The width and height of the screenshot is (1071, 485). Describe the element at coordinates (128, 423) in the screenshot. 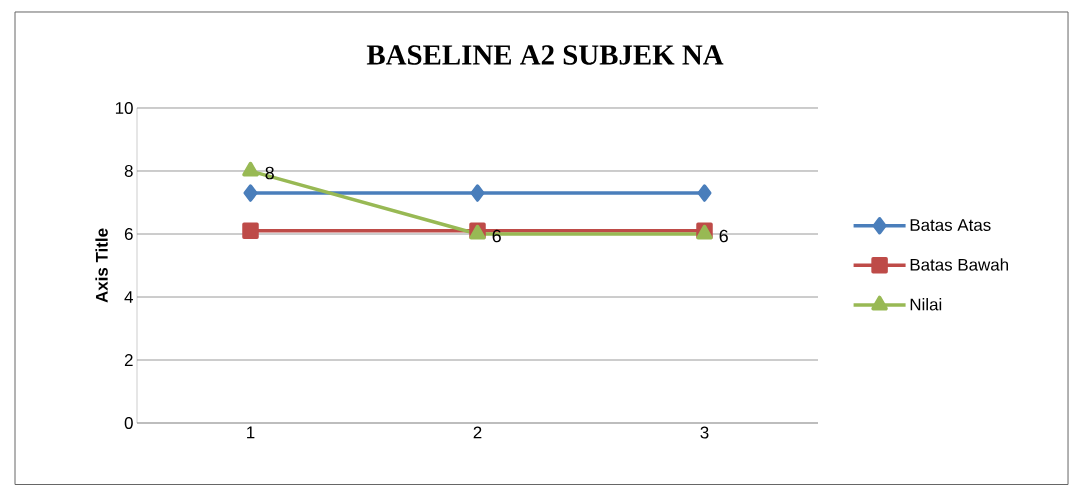

I see `y-tick-label: 0` at that location.